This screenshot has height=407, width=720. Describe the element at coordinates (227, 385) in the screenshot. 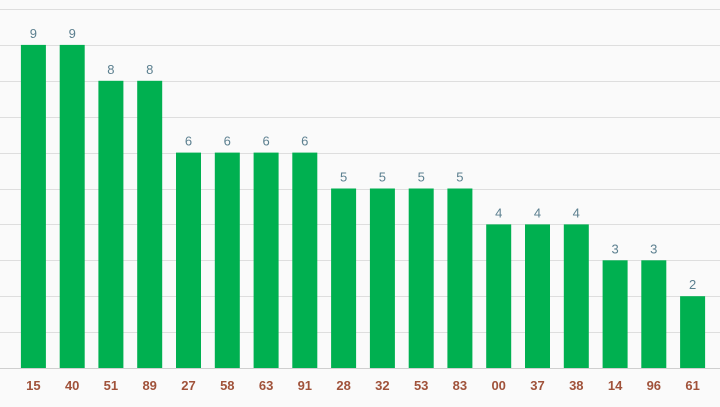

I see `x-tick-label-58: 58` at that location.